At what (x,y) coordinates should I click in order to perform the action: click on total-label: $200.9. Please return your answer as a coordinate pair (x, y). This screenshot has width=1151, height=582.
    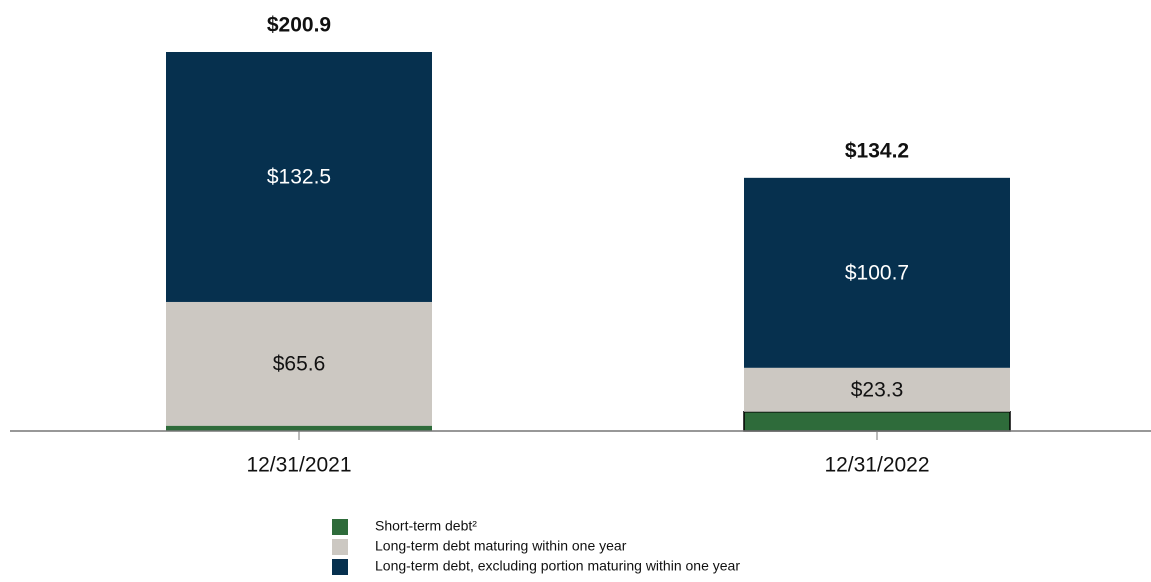
    Looking at the image, I should click on (299, 25).